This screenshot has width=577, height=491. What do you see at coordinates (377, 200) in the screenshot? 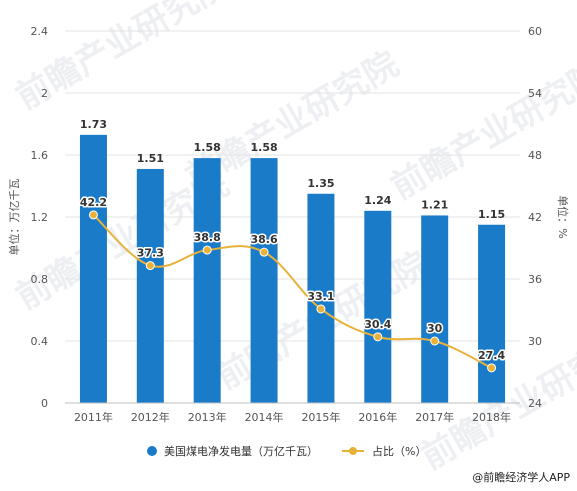
I see `bar-value-label: 1.24` at bounding box center [377, 200].